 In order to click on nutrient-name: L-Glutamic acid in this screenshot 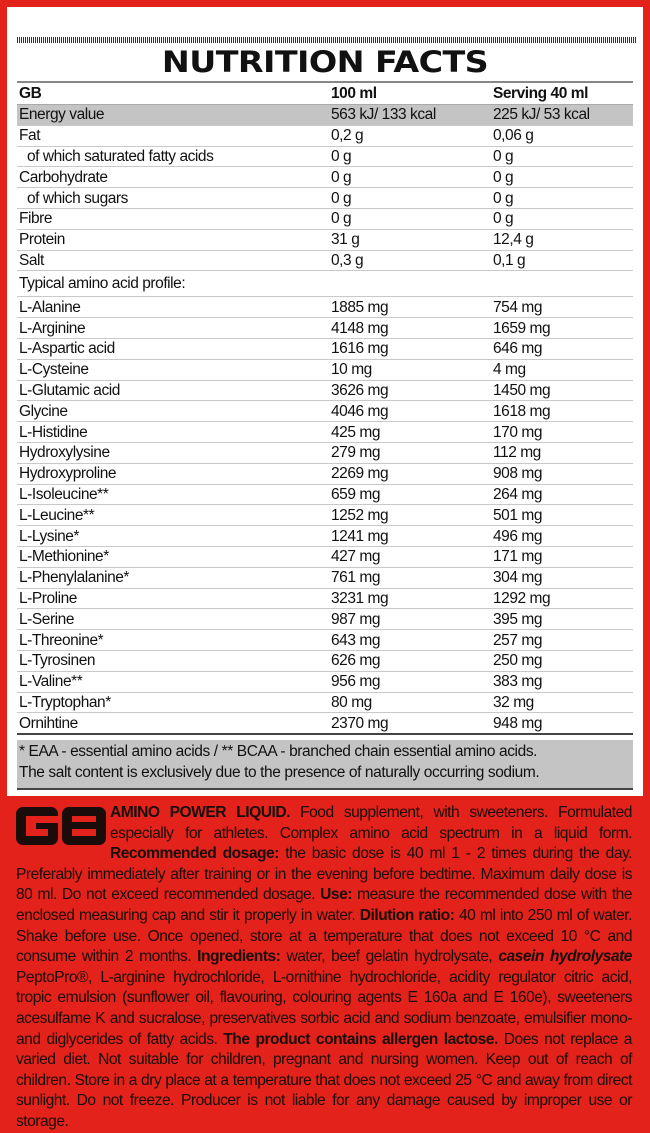, I will do `click(173, 391)`.